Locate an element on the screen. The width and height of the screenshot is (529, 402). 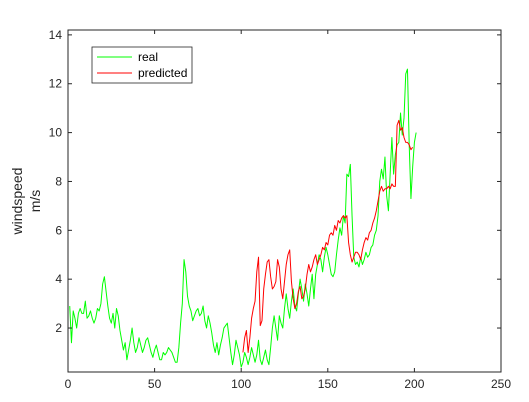
y-tick-label: 6 is located at coordinates (58, 230).